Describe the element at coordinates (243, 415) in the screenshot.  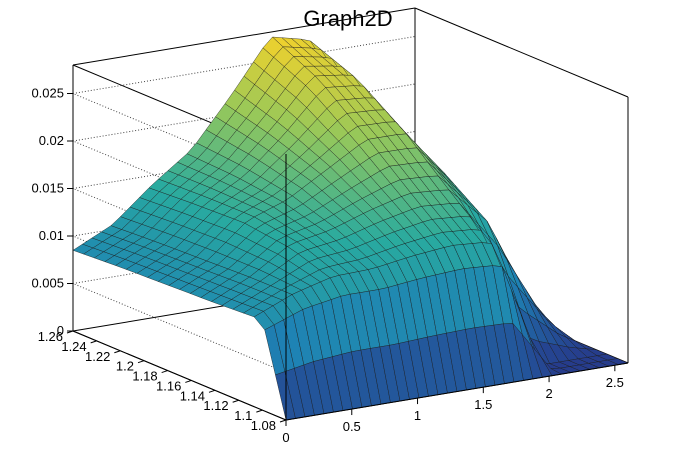
I see `y-tick-label: 1.1` at that location.